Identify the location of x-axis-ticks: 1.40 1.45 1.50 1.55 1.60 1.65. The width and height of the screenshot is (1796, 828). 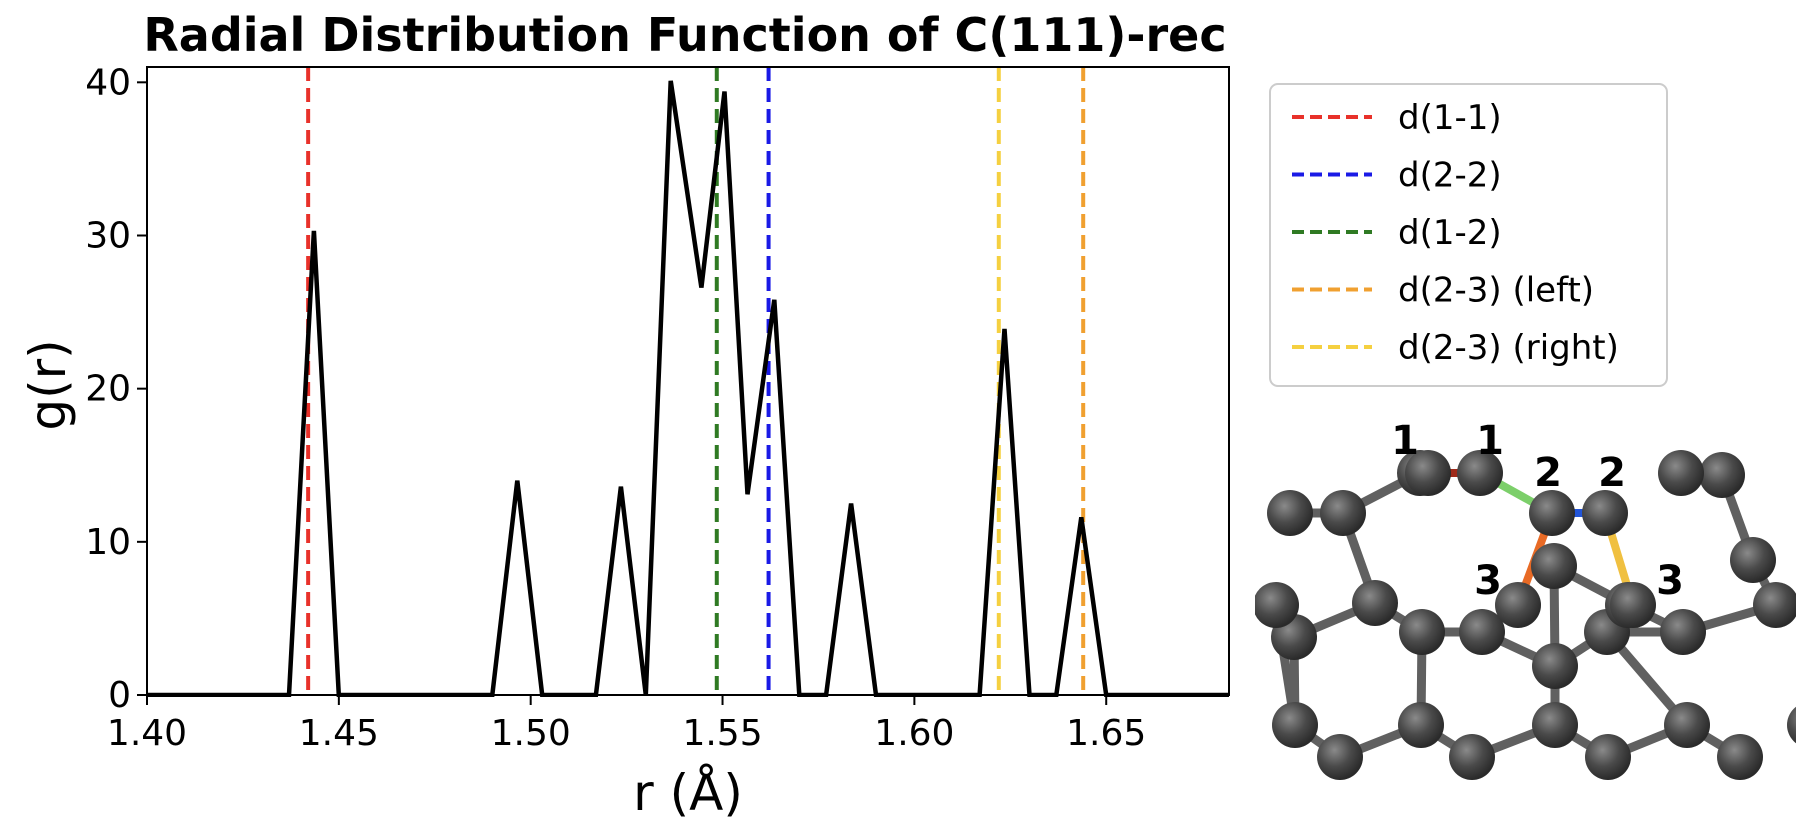
(626, 724).